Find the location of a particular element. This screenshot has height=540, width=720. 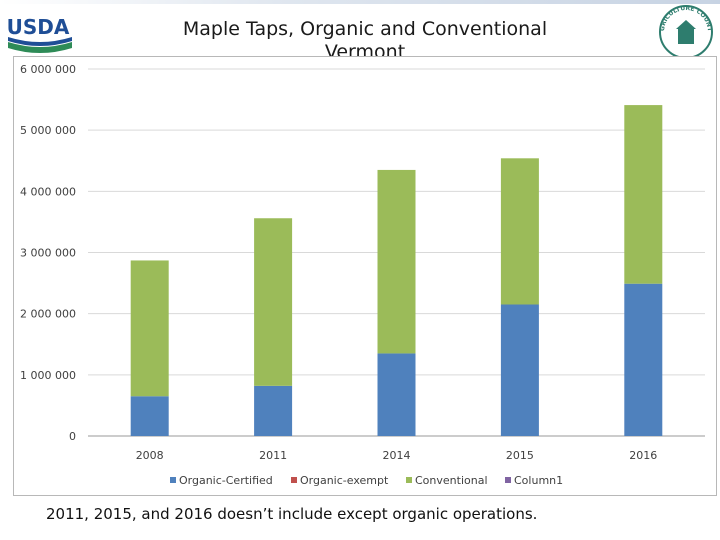

y-tick-label: 0 is located at coordinates (72, 436).